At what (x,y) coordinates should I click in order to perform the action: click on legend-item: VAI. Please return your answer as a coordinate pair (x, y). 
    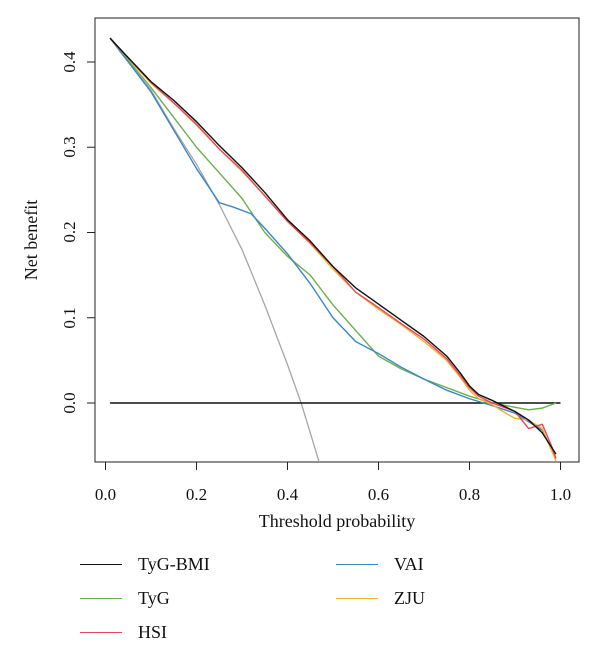
    Looking at the image, I should click on (380, 564).